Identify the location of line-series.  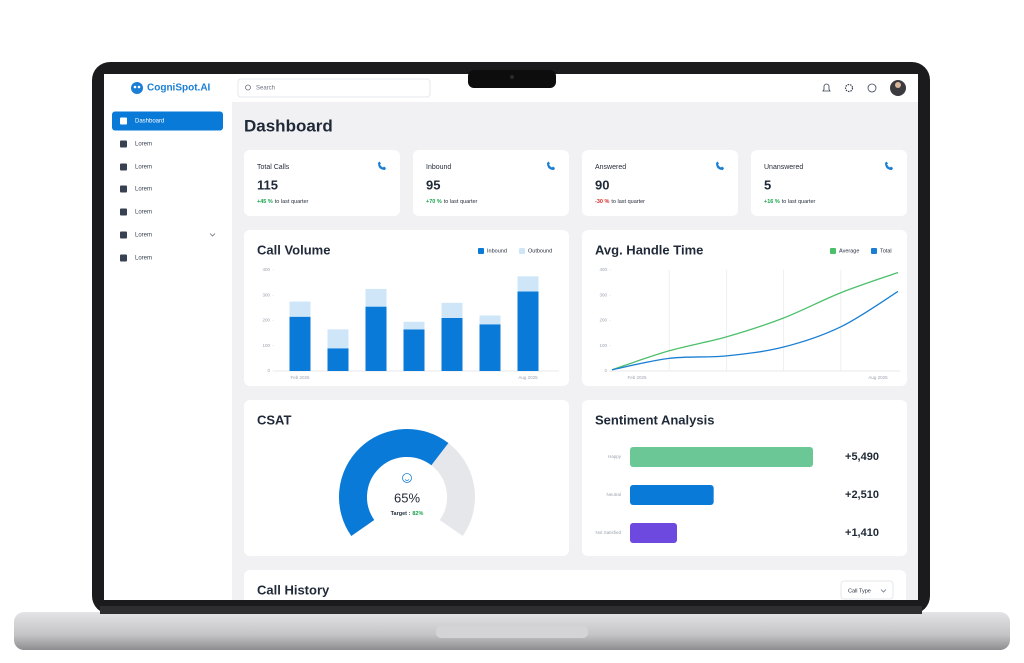
(755, 321).